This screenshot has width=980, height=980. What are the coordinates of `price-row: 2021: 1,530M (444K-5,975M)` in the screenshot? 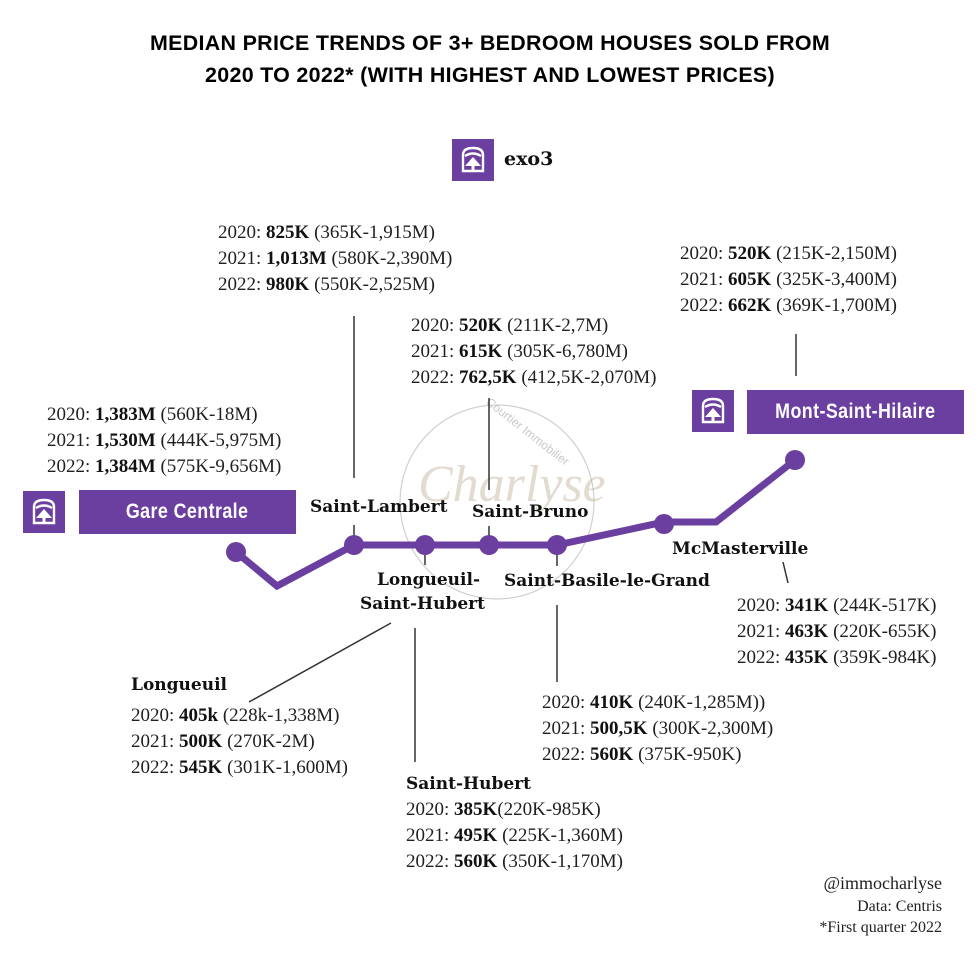 It's located at (164, 440).